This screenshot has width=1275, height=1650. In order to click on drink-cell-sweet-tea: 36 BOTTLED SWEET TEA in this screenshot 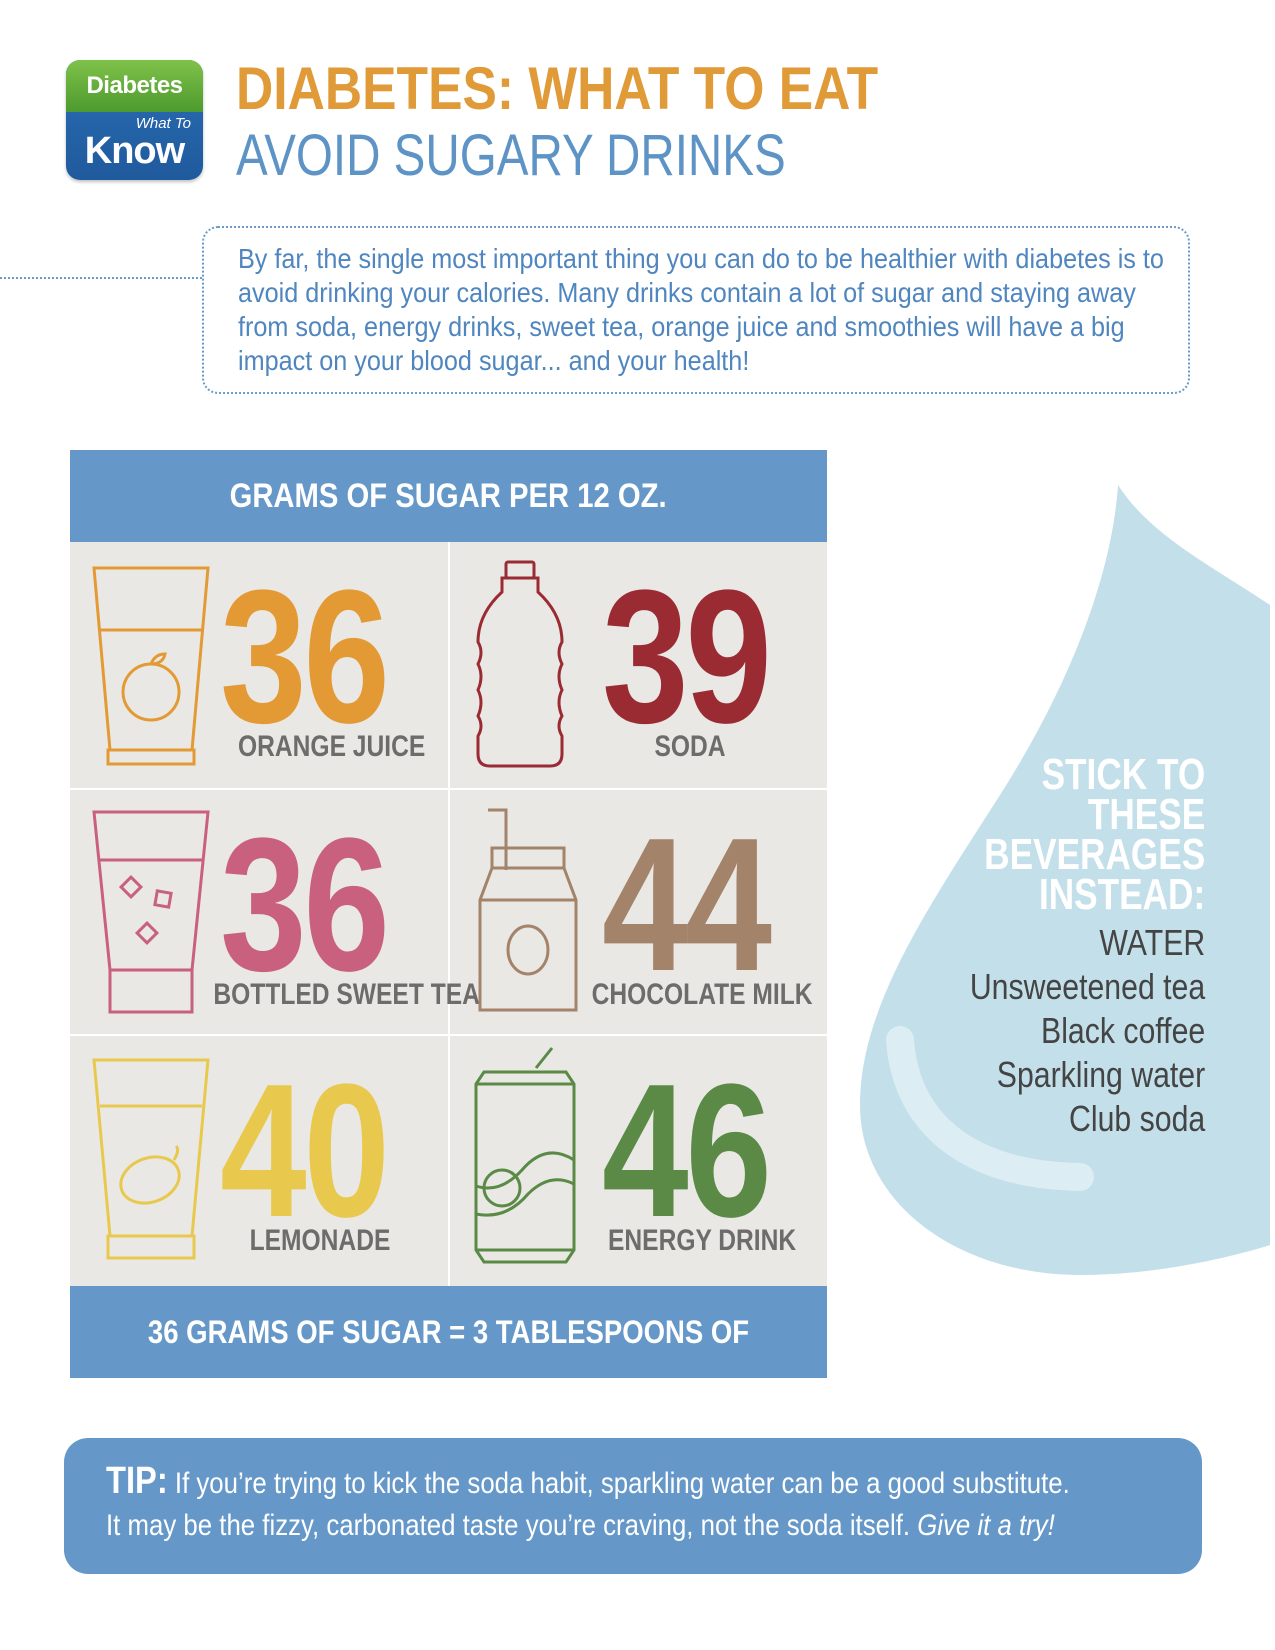, I will do `click(275, 913)`.